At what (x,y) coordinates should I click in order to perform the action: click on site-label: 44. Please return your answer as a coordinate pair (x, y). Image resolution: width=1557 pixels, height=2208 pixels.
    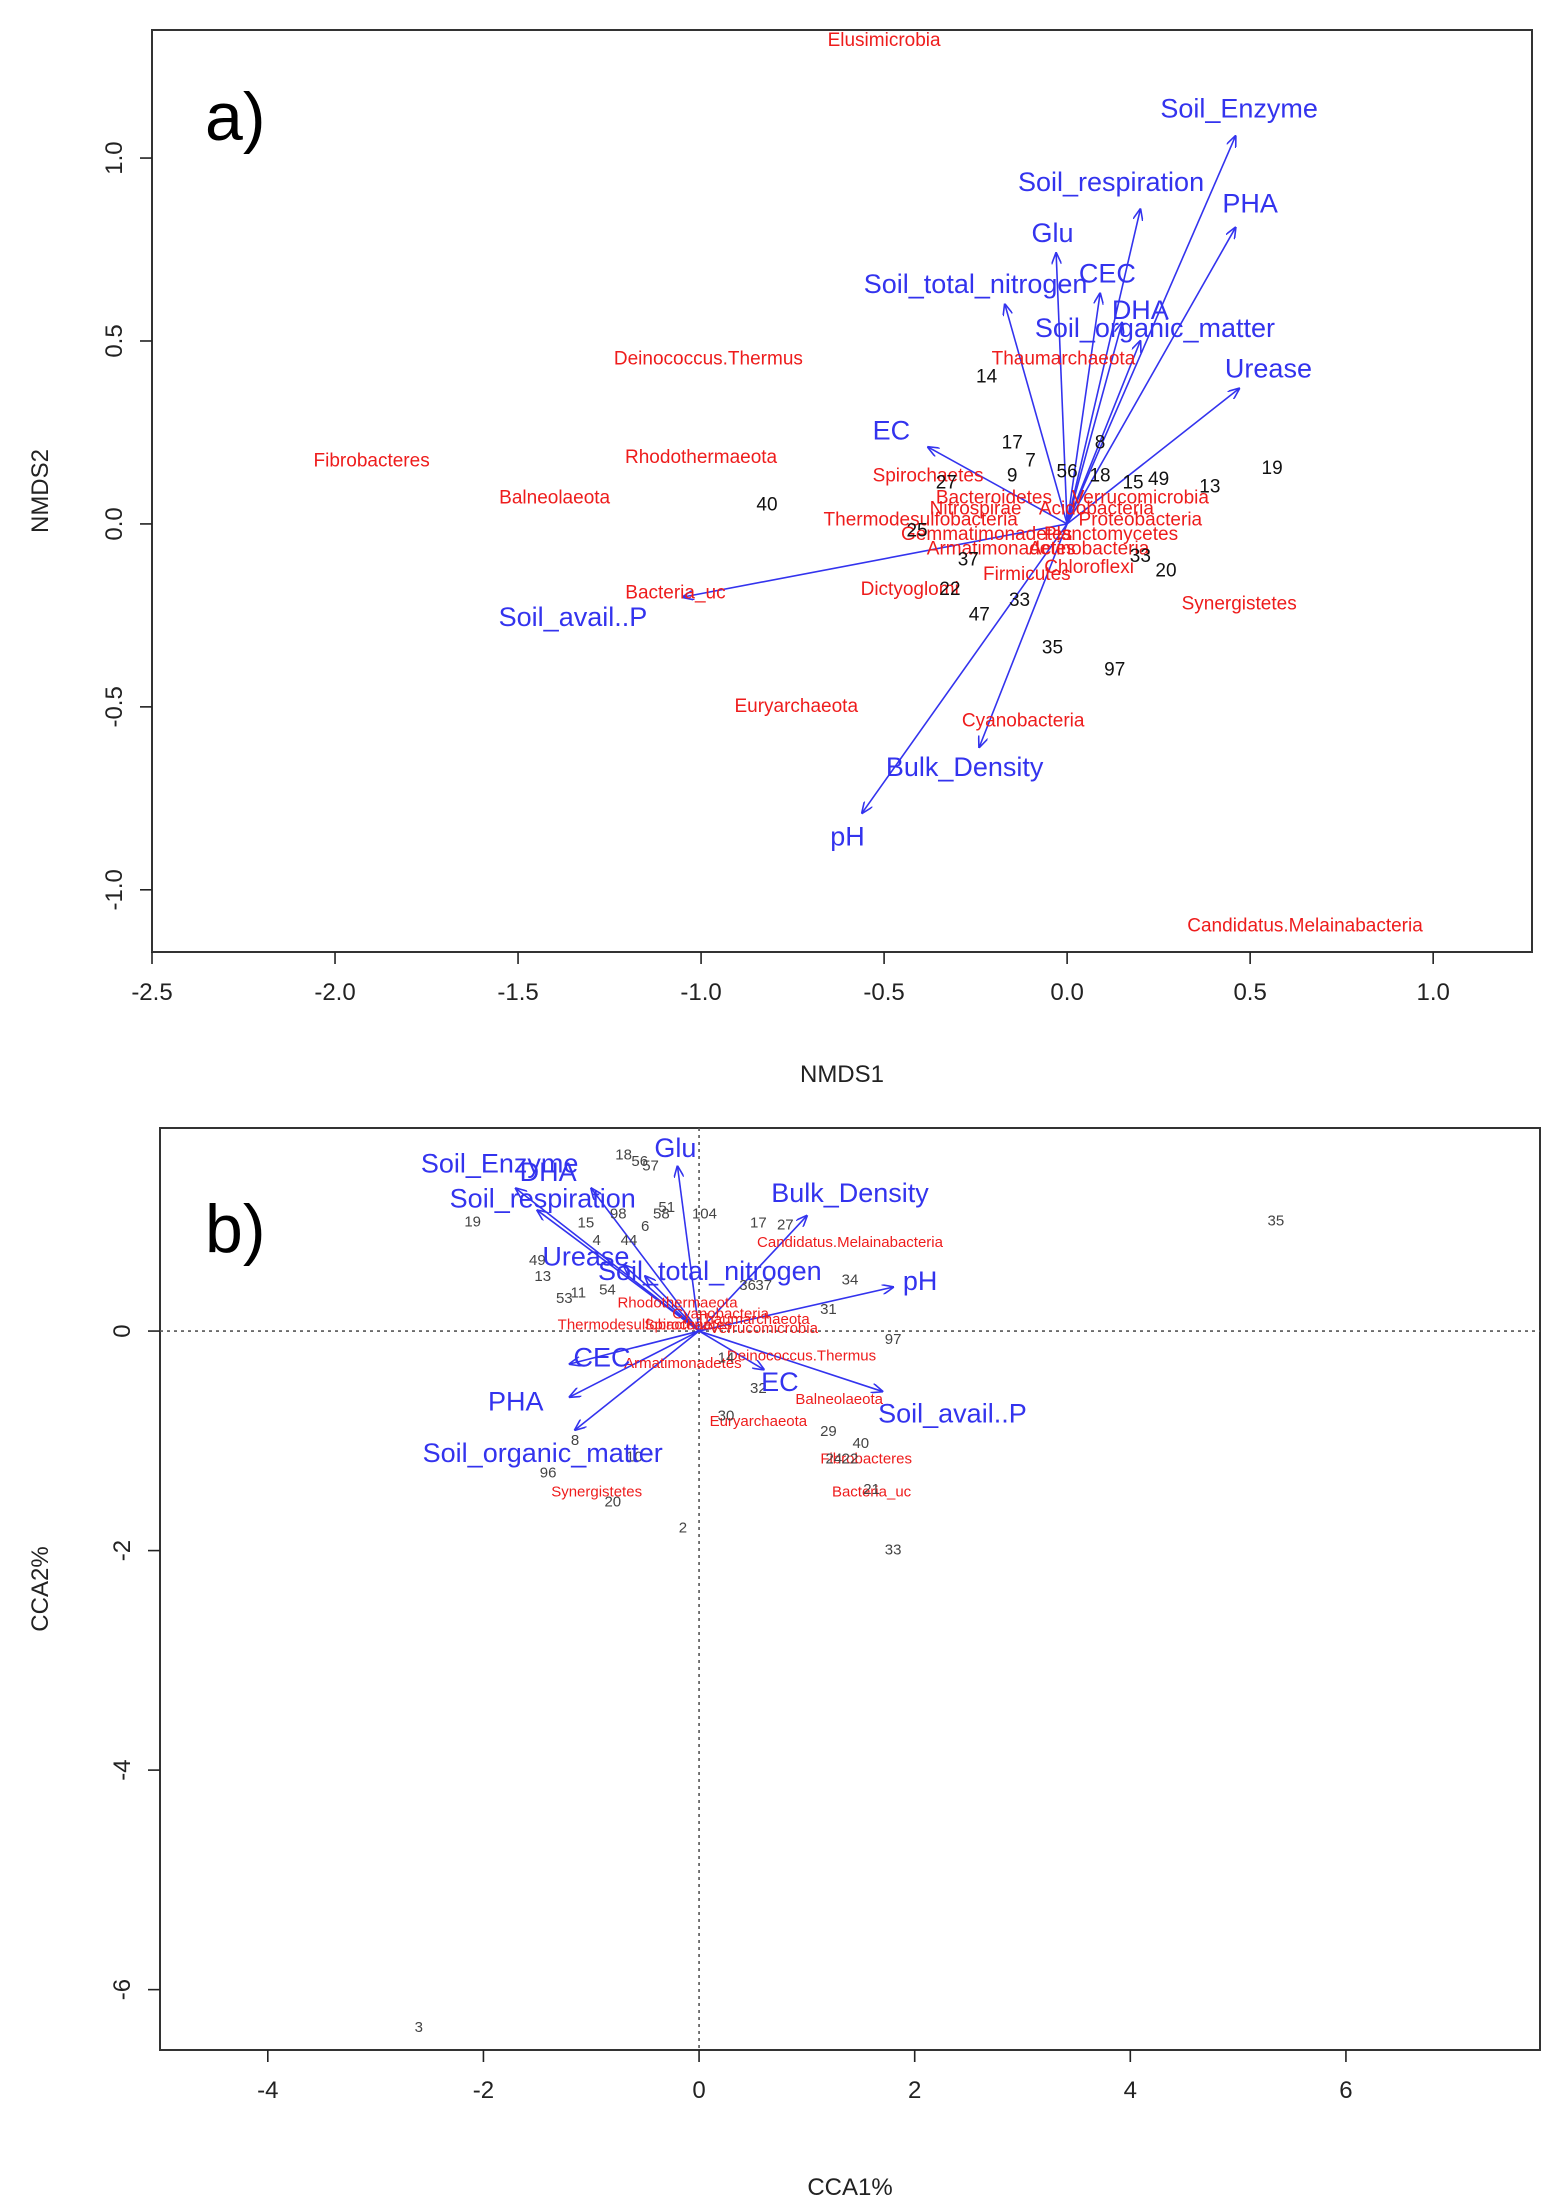
    Looking at the image, I should click on (629, 1240).